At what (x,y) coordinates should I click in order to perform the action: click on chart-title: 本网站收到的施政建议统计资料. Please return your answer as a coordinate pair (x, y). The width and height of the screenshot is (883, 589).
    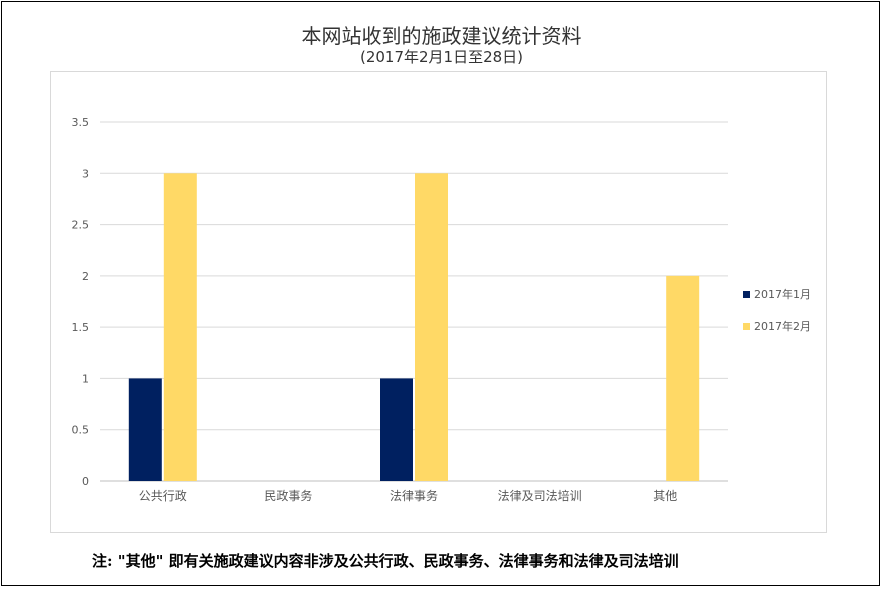
    Looking at the image, I should click on (441, 36).